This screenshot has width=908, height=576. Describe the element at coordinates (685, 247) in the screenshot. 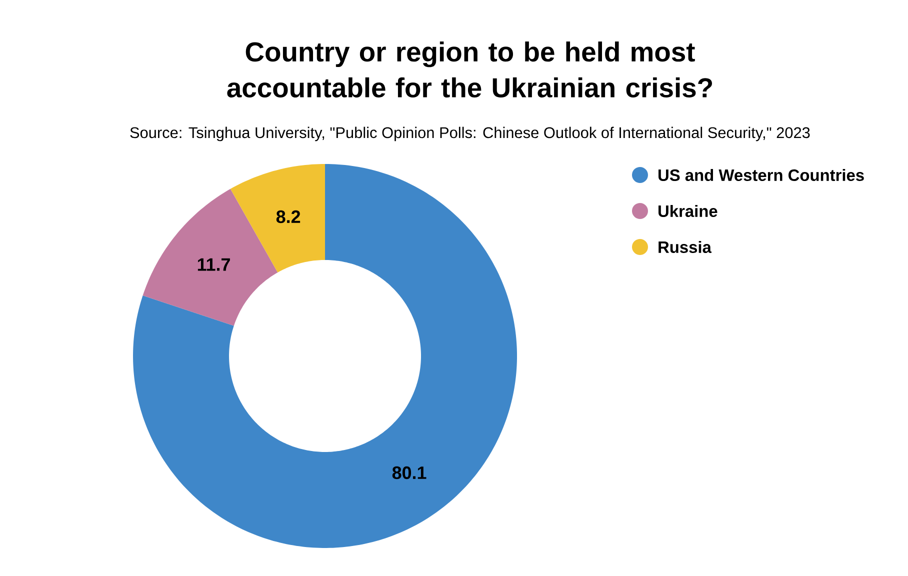

I see `legend-label: Russia` at that location.